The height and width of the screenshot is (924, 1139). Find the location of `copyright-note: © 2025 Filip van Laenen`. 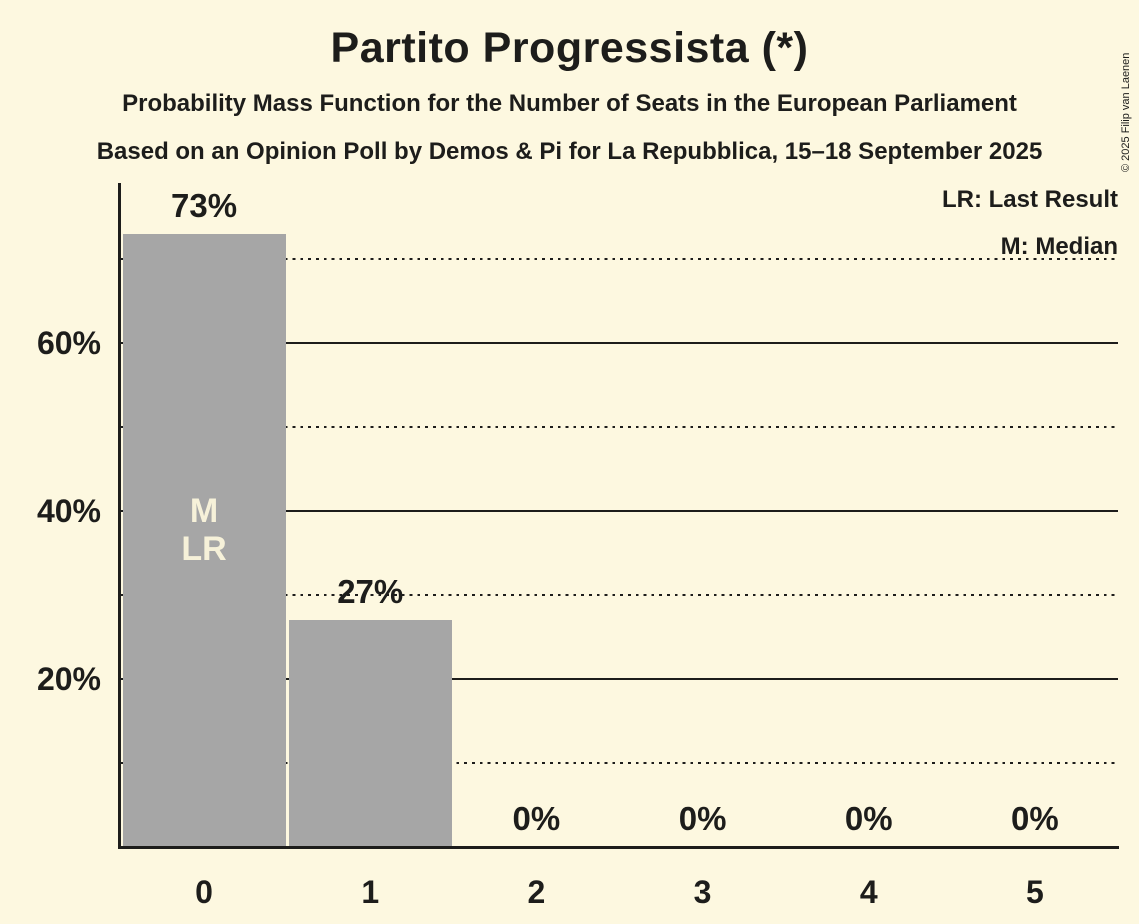

copyright-note: © 2025 Filip van Laenen is located at coordinates (1126, 112).